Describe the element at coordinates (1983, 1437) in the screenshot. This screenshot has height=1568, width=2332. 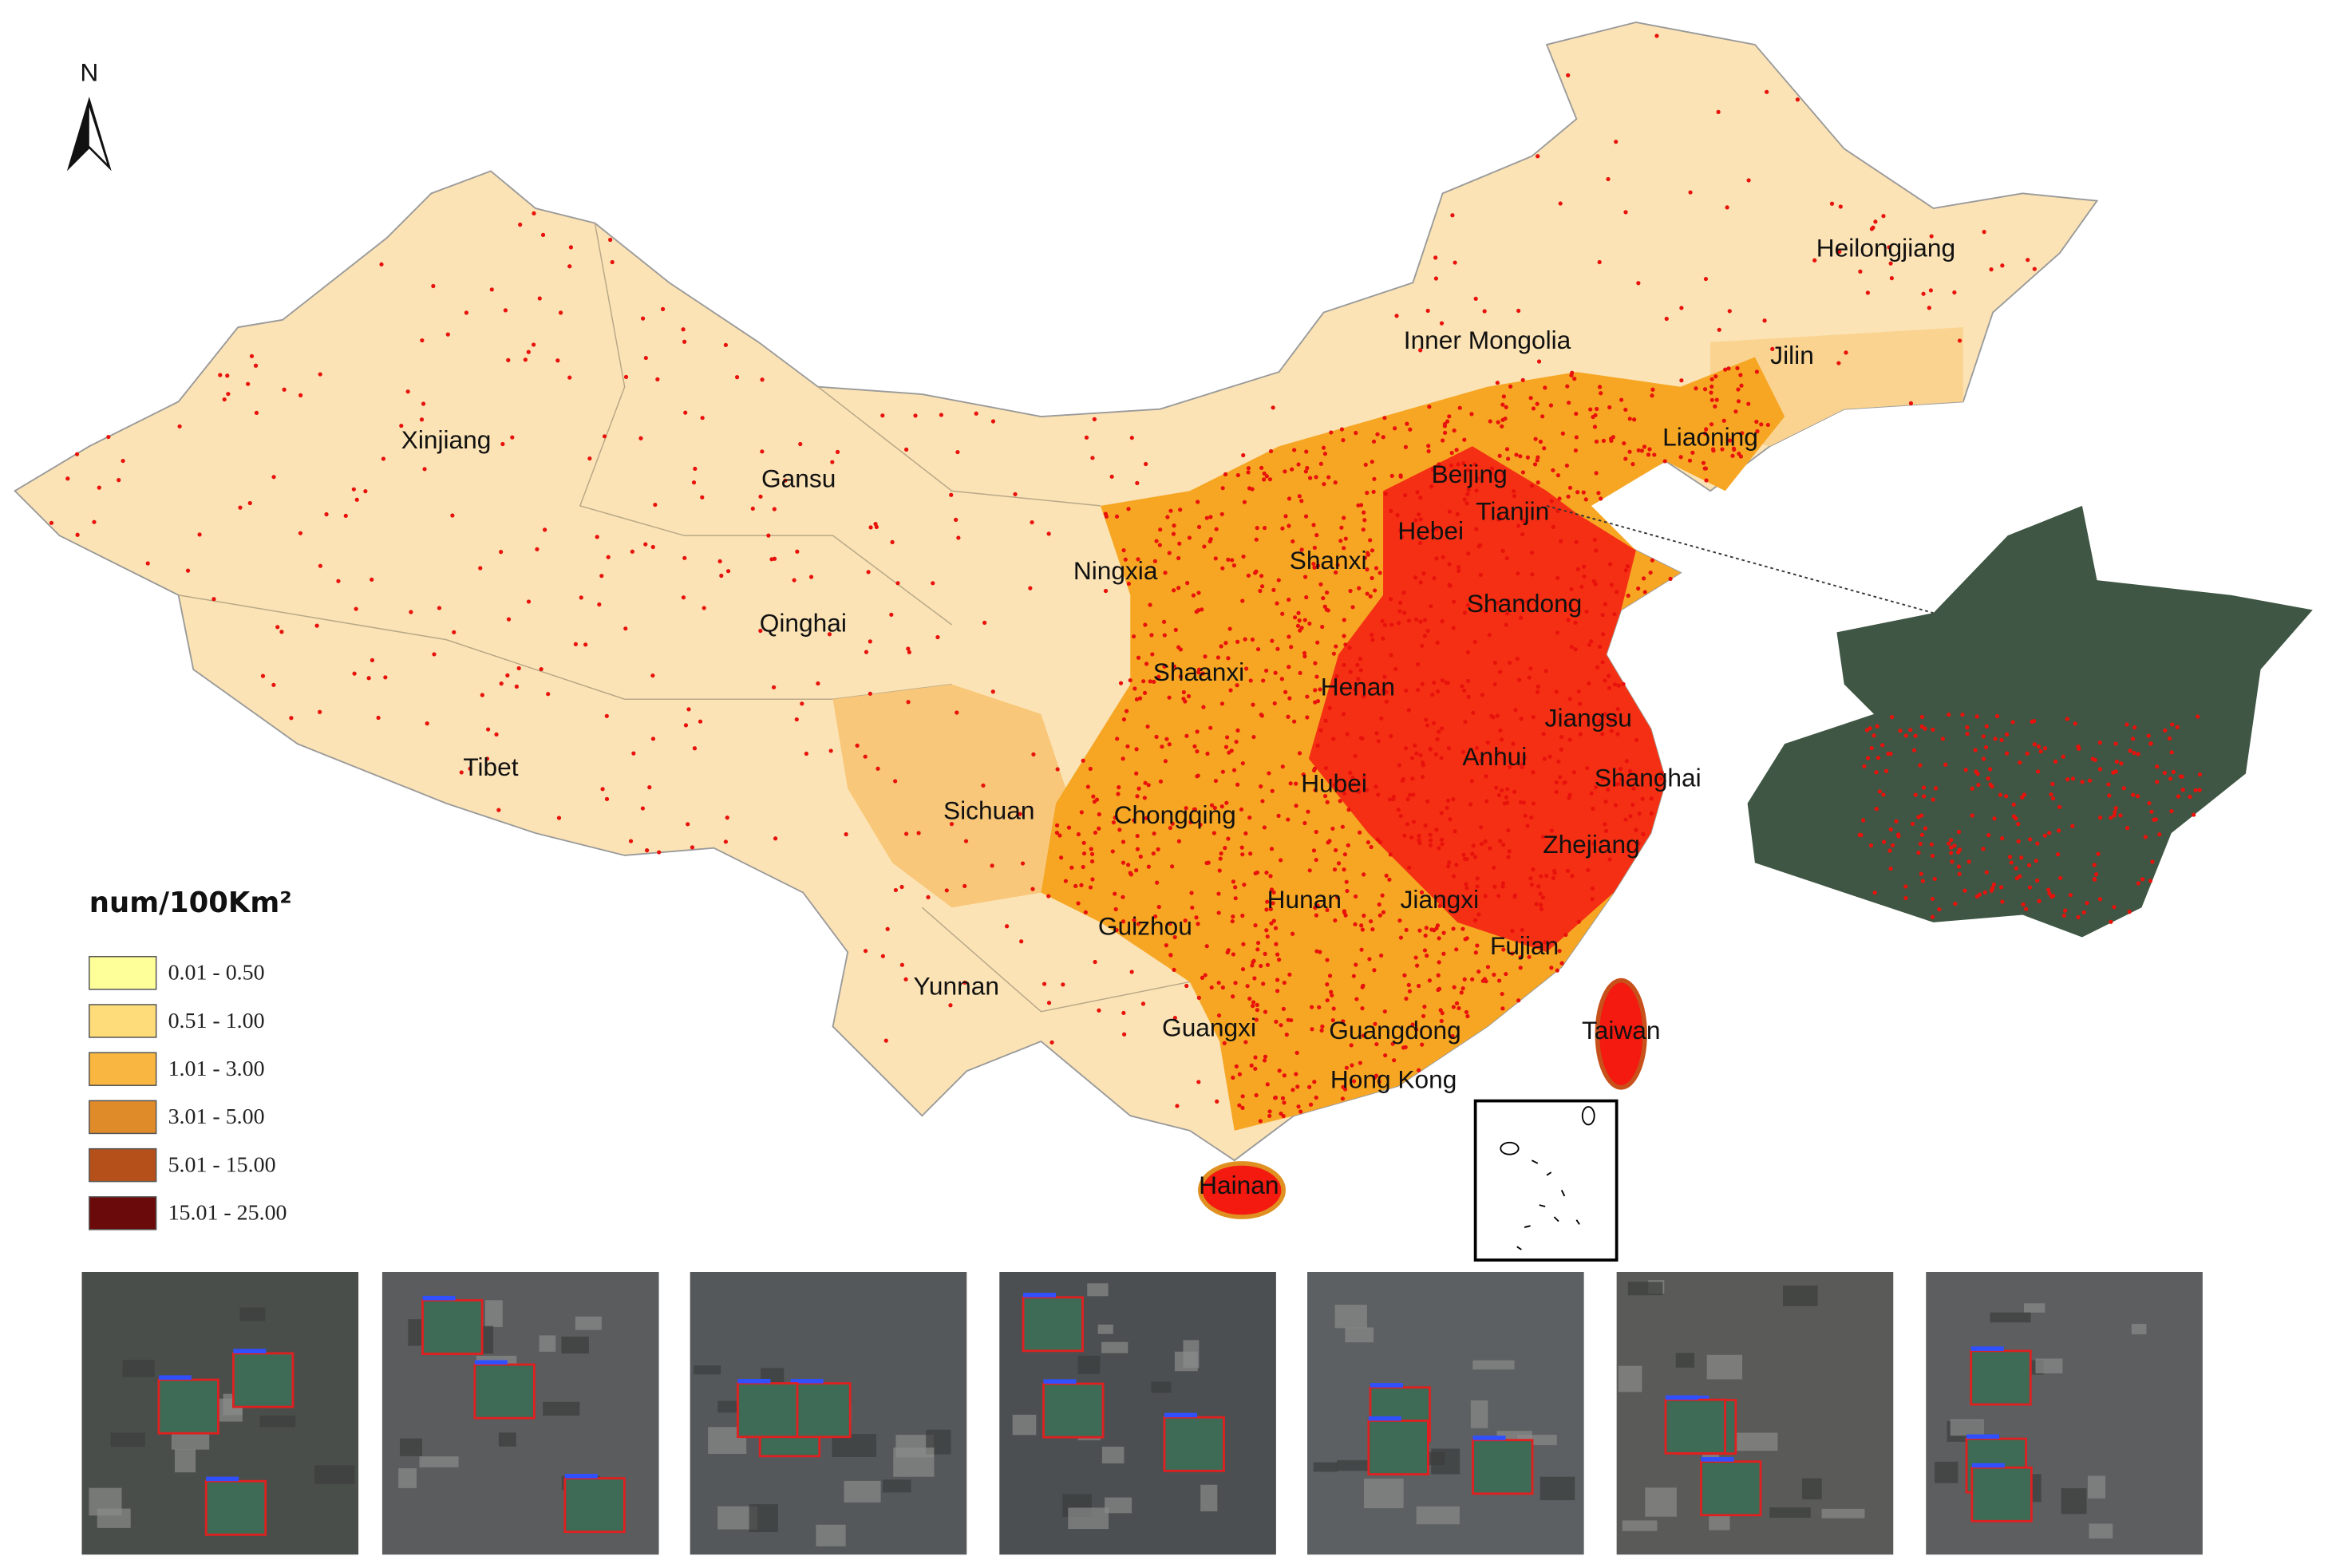
I see `field-tag` at that location.